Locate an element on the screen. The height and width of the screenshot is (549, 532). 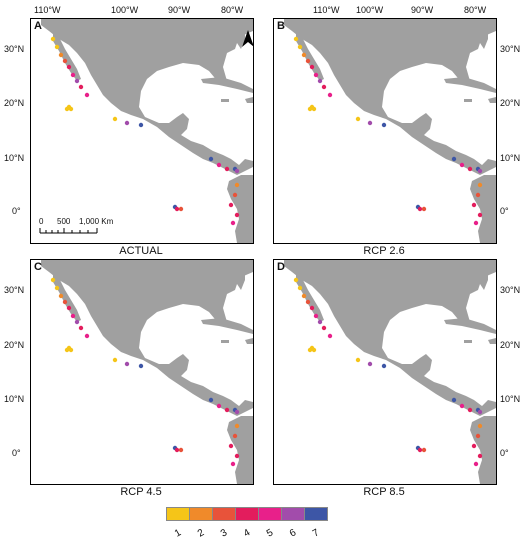
lat-tick: 20°N is located at coordinates (510, 103).